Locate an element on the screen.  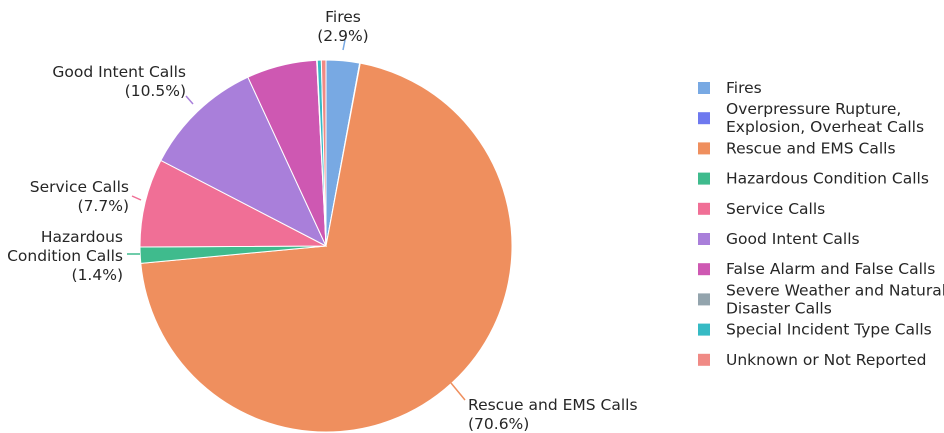
legend-item-fires: Fires is located at coordinates (730, 88).